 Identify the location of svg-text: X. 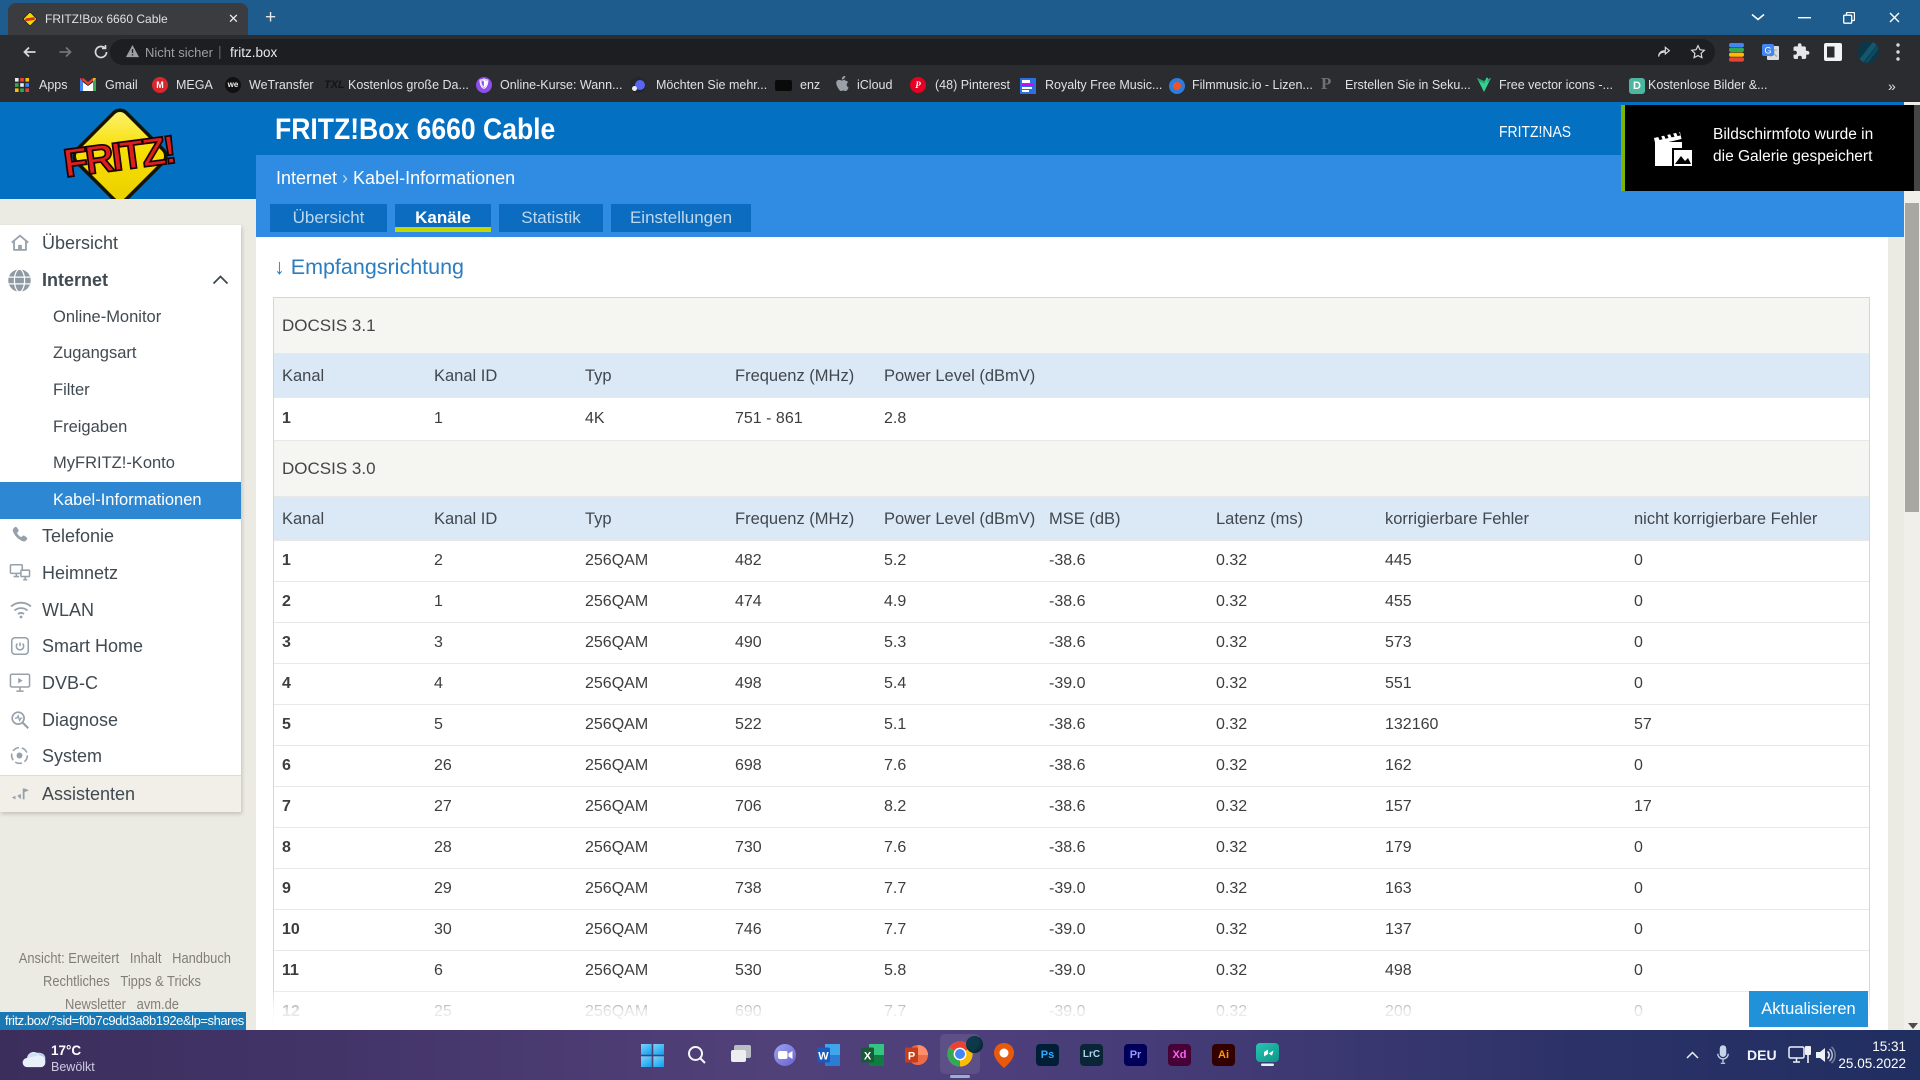
(868, 1057).